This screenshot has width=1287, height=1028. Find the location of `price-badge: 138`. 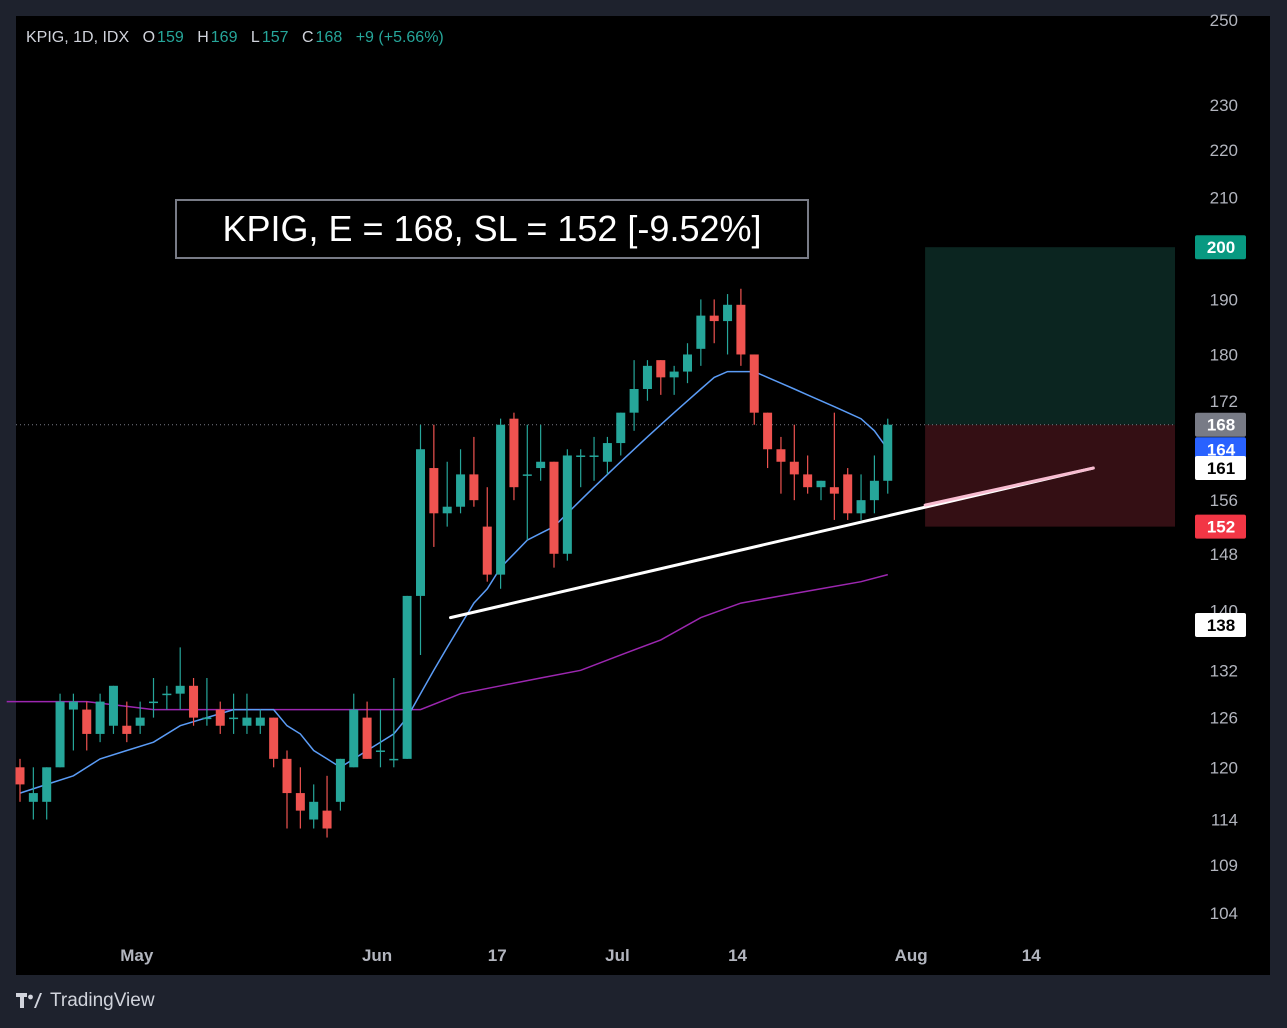

price-badge: 138 is located at coordinates (1220, 624).